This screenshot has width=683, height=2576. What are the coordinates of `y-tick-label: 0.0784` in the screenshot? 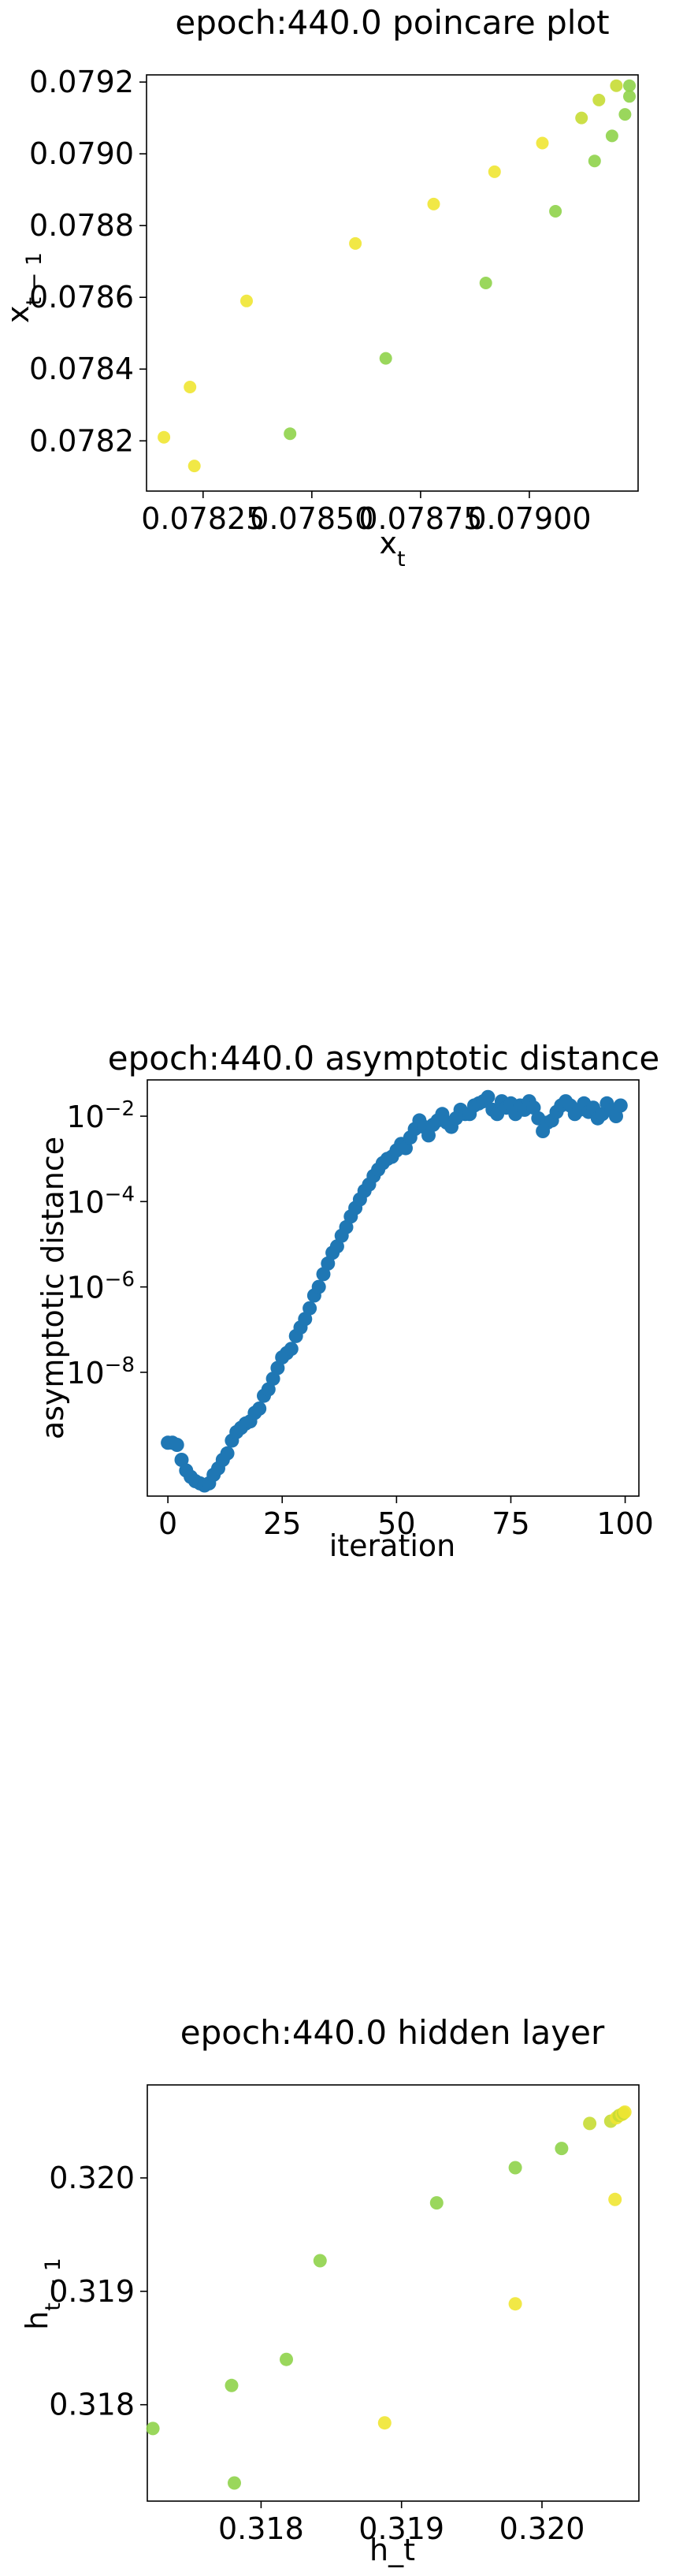 It's located at (81, 369).